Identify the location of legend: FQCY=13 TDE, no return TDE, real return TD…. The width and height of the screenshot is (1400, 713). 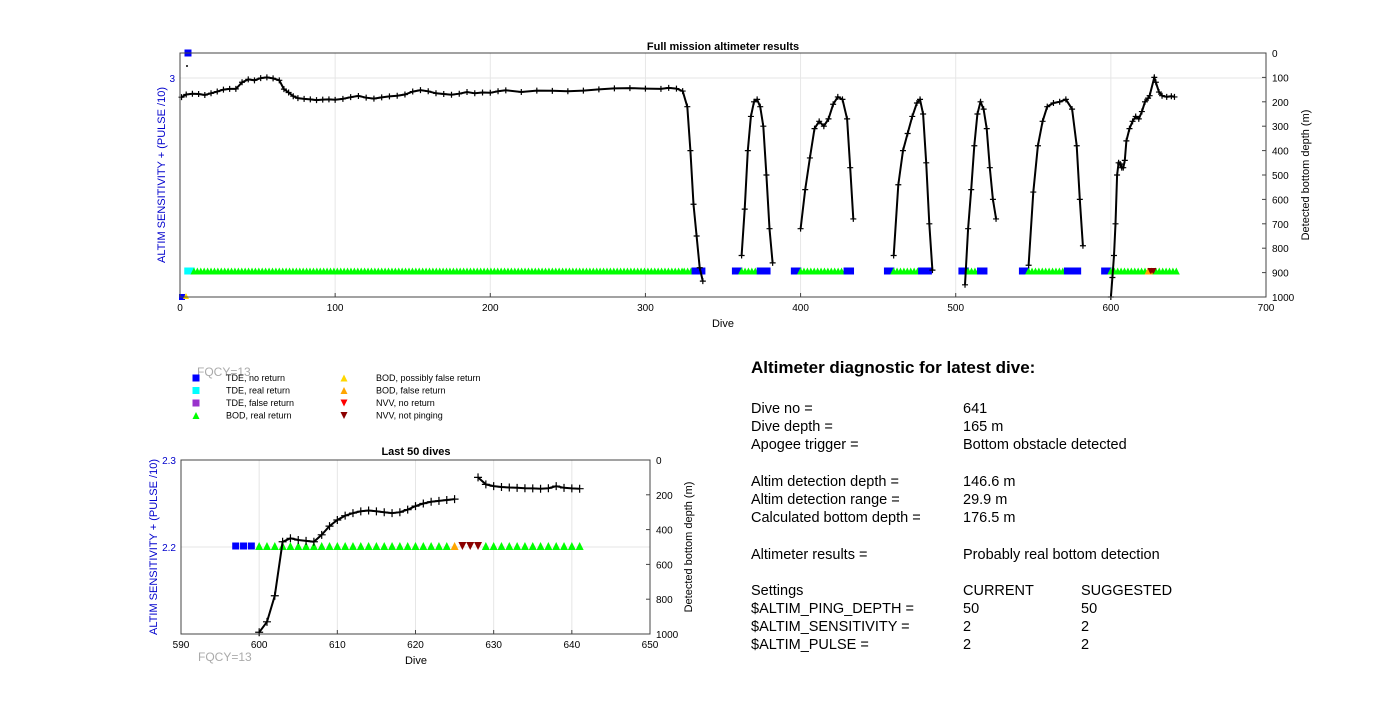
(336, 393).